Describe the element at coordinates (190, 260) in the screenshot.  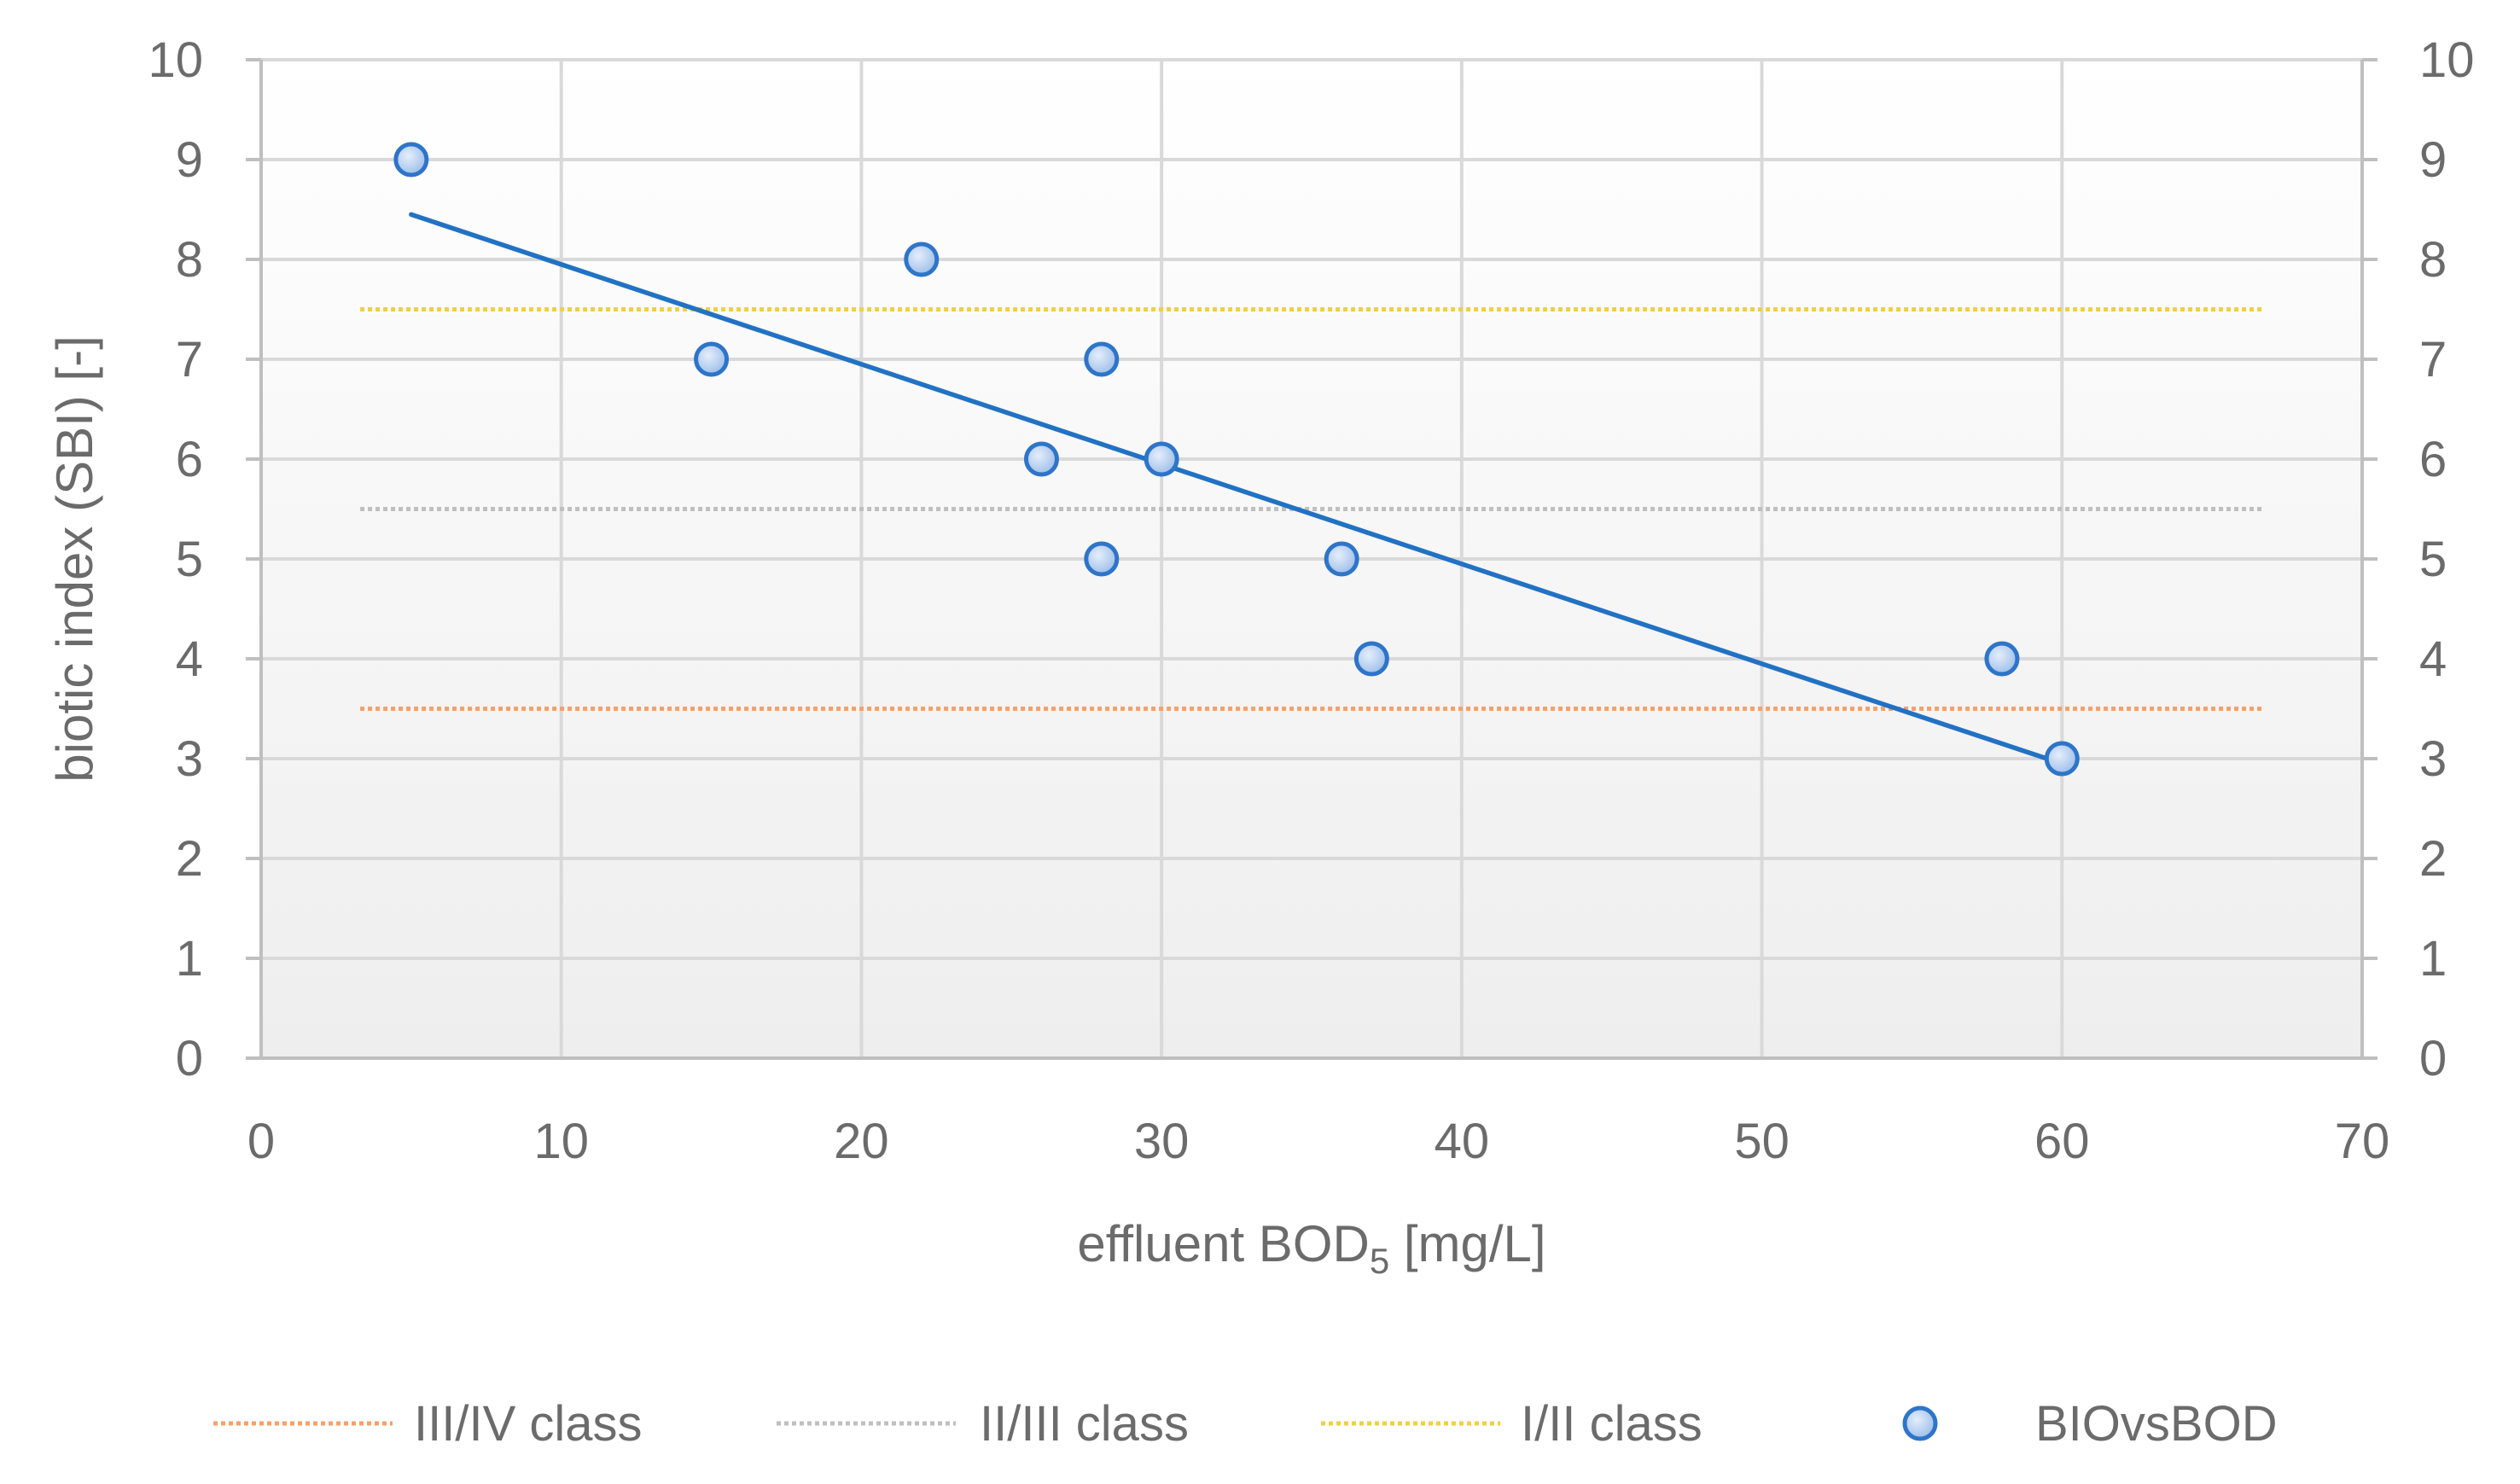
I see `y-tick-label-left: 8` at that location.